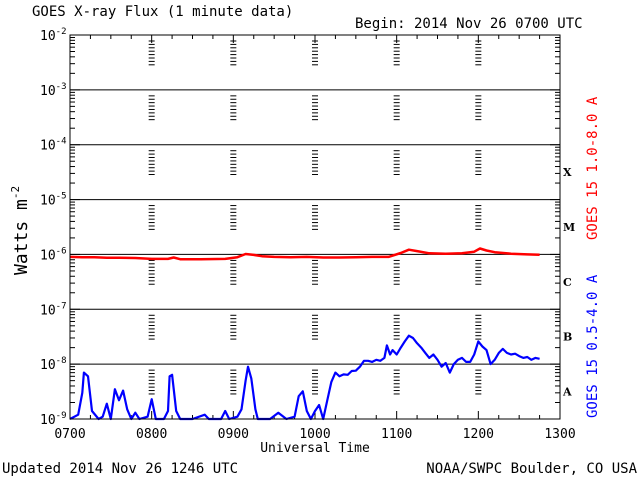  I want to click on y-axis-label: Watts m-2, so click(20, 230).